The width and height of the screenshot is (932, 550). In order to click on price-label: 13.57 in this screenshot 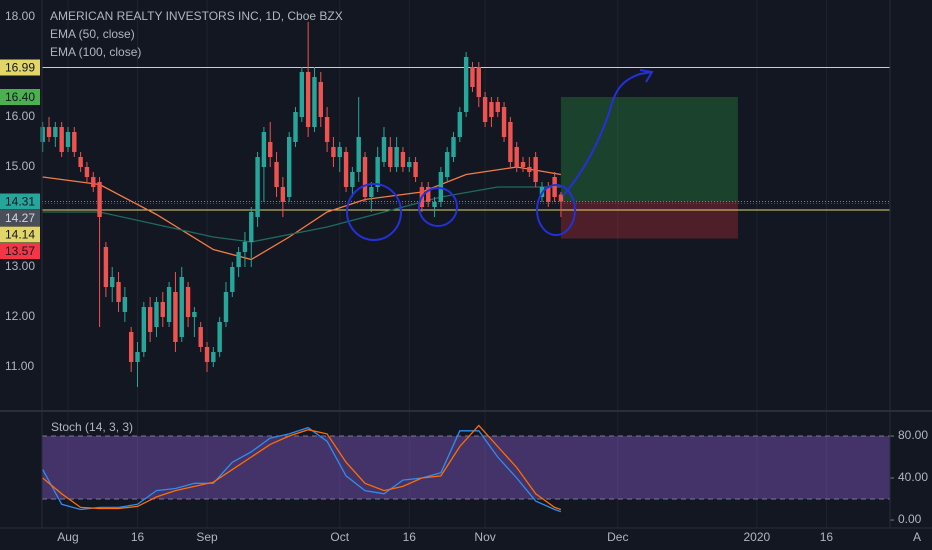, I will do `click(20, 251)`.